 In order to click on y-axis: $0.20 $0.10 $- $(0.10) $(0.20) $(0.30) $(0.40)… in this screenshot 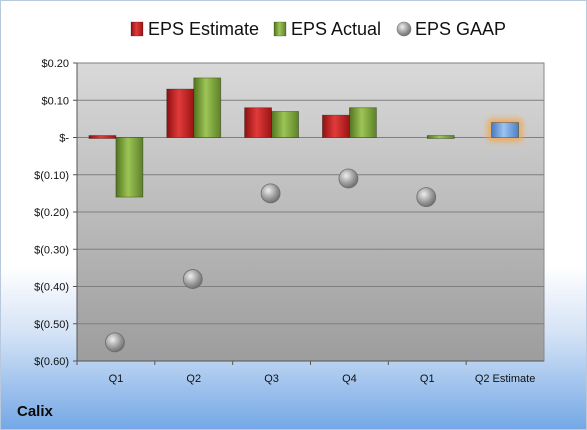, I will do `click(56, 213)`.